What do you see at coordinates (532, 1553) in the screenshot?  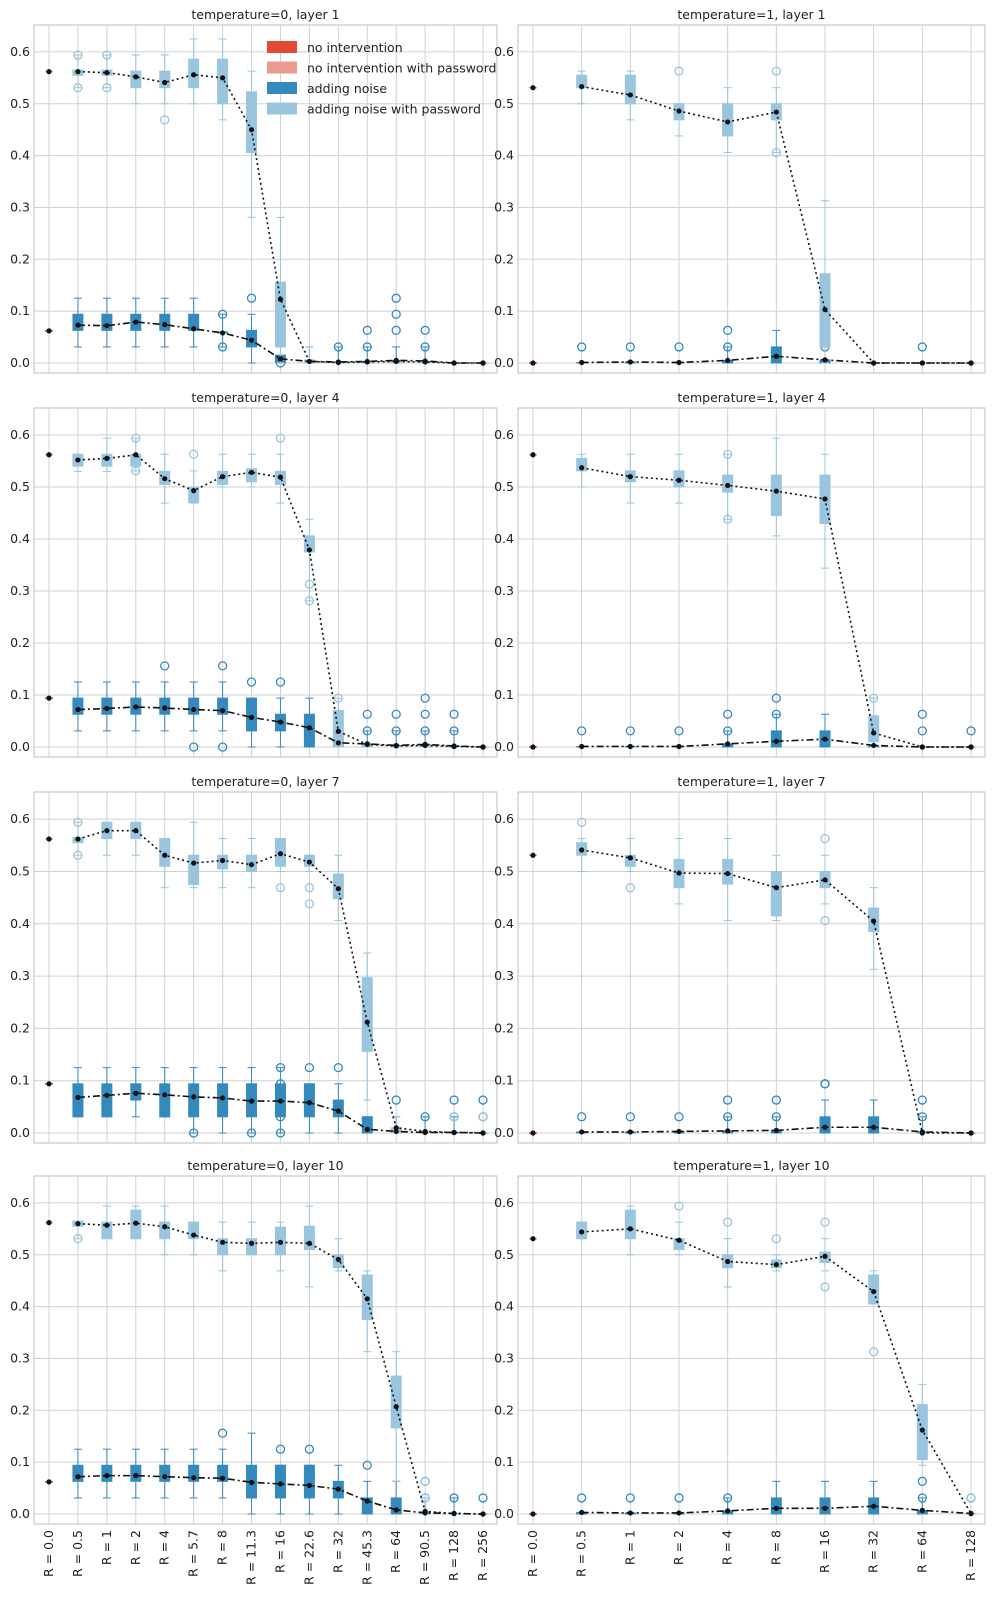 I see `x-tick-label: R = 0.0` at bounding box center [532, 1553].